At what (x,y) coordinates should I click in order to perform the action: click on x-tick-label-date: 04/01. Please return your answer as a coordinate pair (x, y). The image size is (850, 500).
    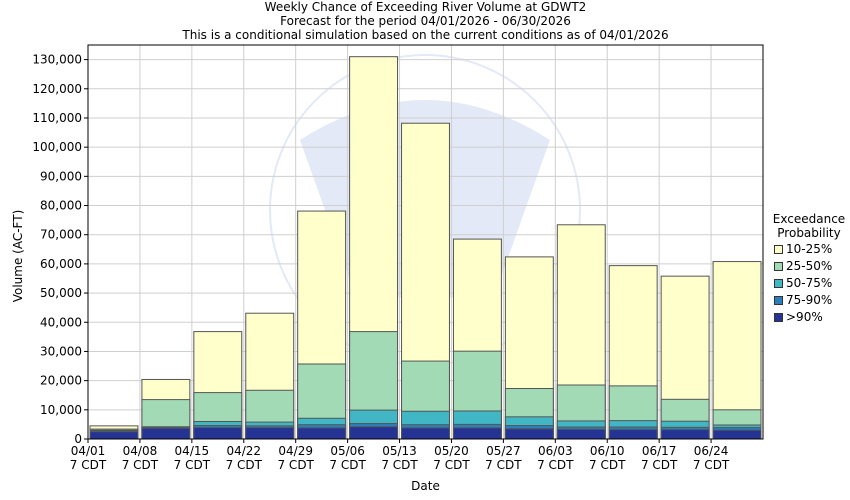
    Looking at the image, I should click on (88, 451).